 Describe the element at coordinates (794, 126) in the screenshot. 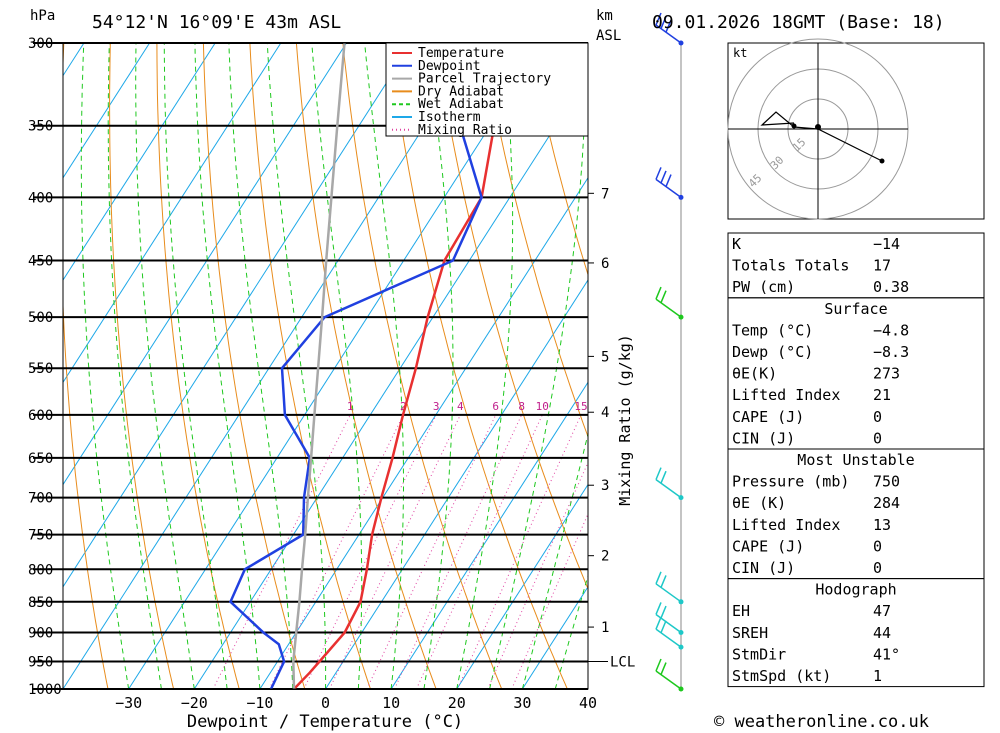

I see `hodograph-point` at that location.